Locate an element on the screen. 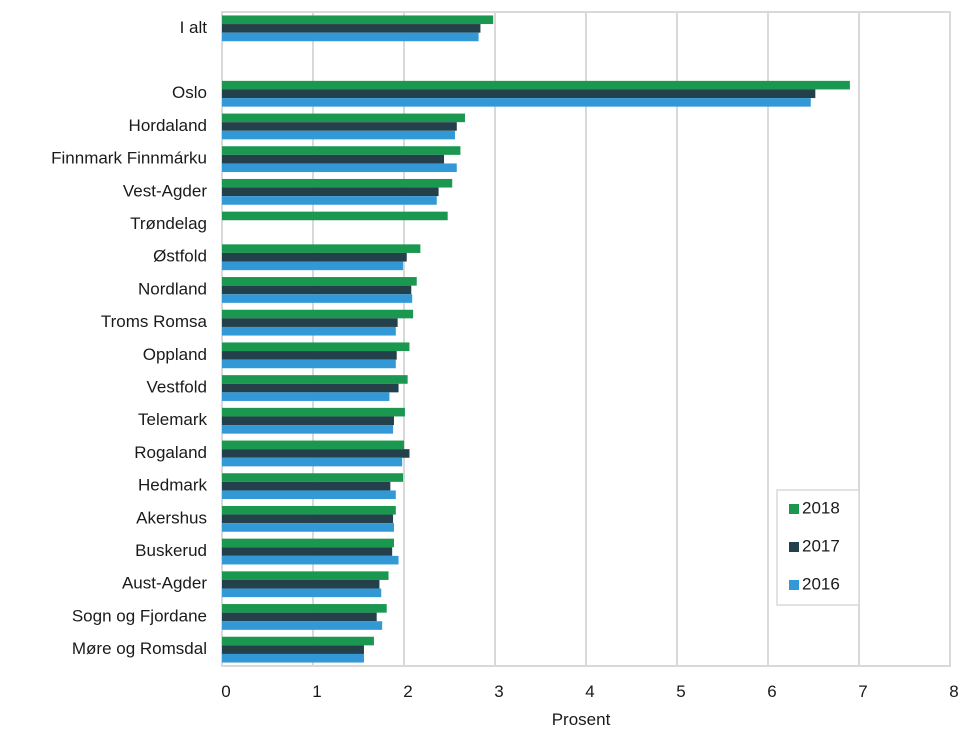 The height and width of the screenshot is (731, 963). x-tick-labels: 0 1 2 3 4 5 6 7 8 is located at coordinates (589, 691).